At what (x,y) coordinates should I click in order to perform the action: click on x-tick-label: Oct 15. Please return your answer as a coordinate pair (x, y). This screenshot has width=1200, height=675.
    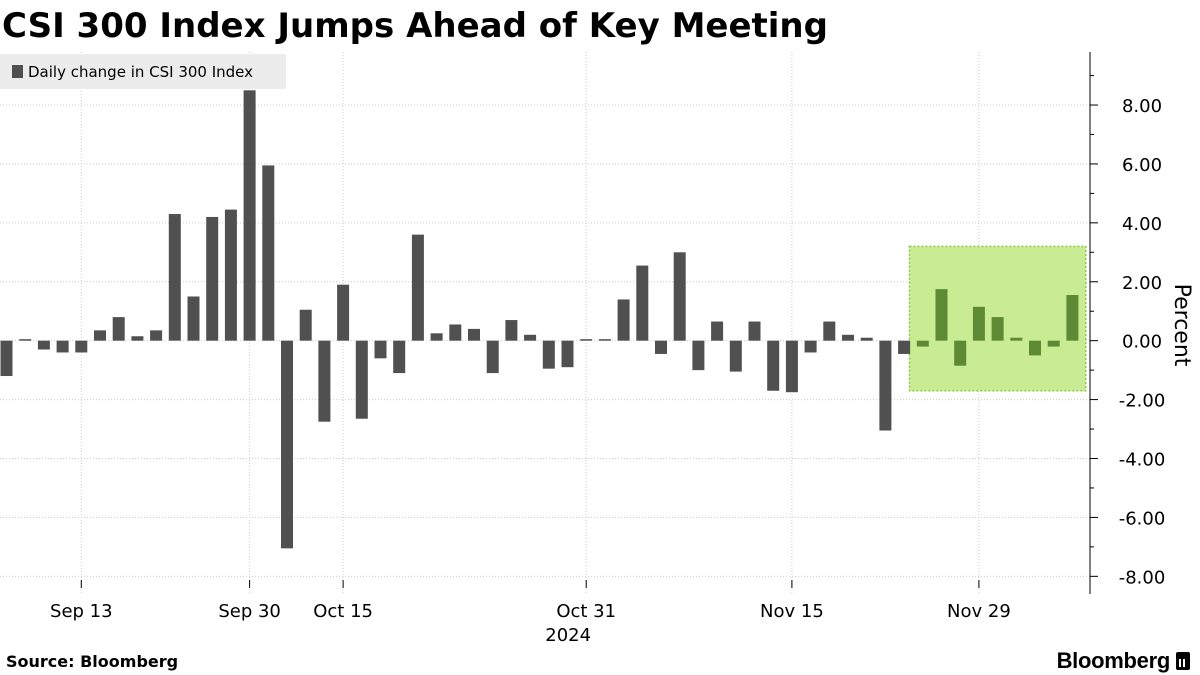
    Looking at the image, I should click on (343, 611).